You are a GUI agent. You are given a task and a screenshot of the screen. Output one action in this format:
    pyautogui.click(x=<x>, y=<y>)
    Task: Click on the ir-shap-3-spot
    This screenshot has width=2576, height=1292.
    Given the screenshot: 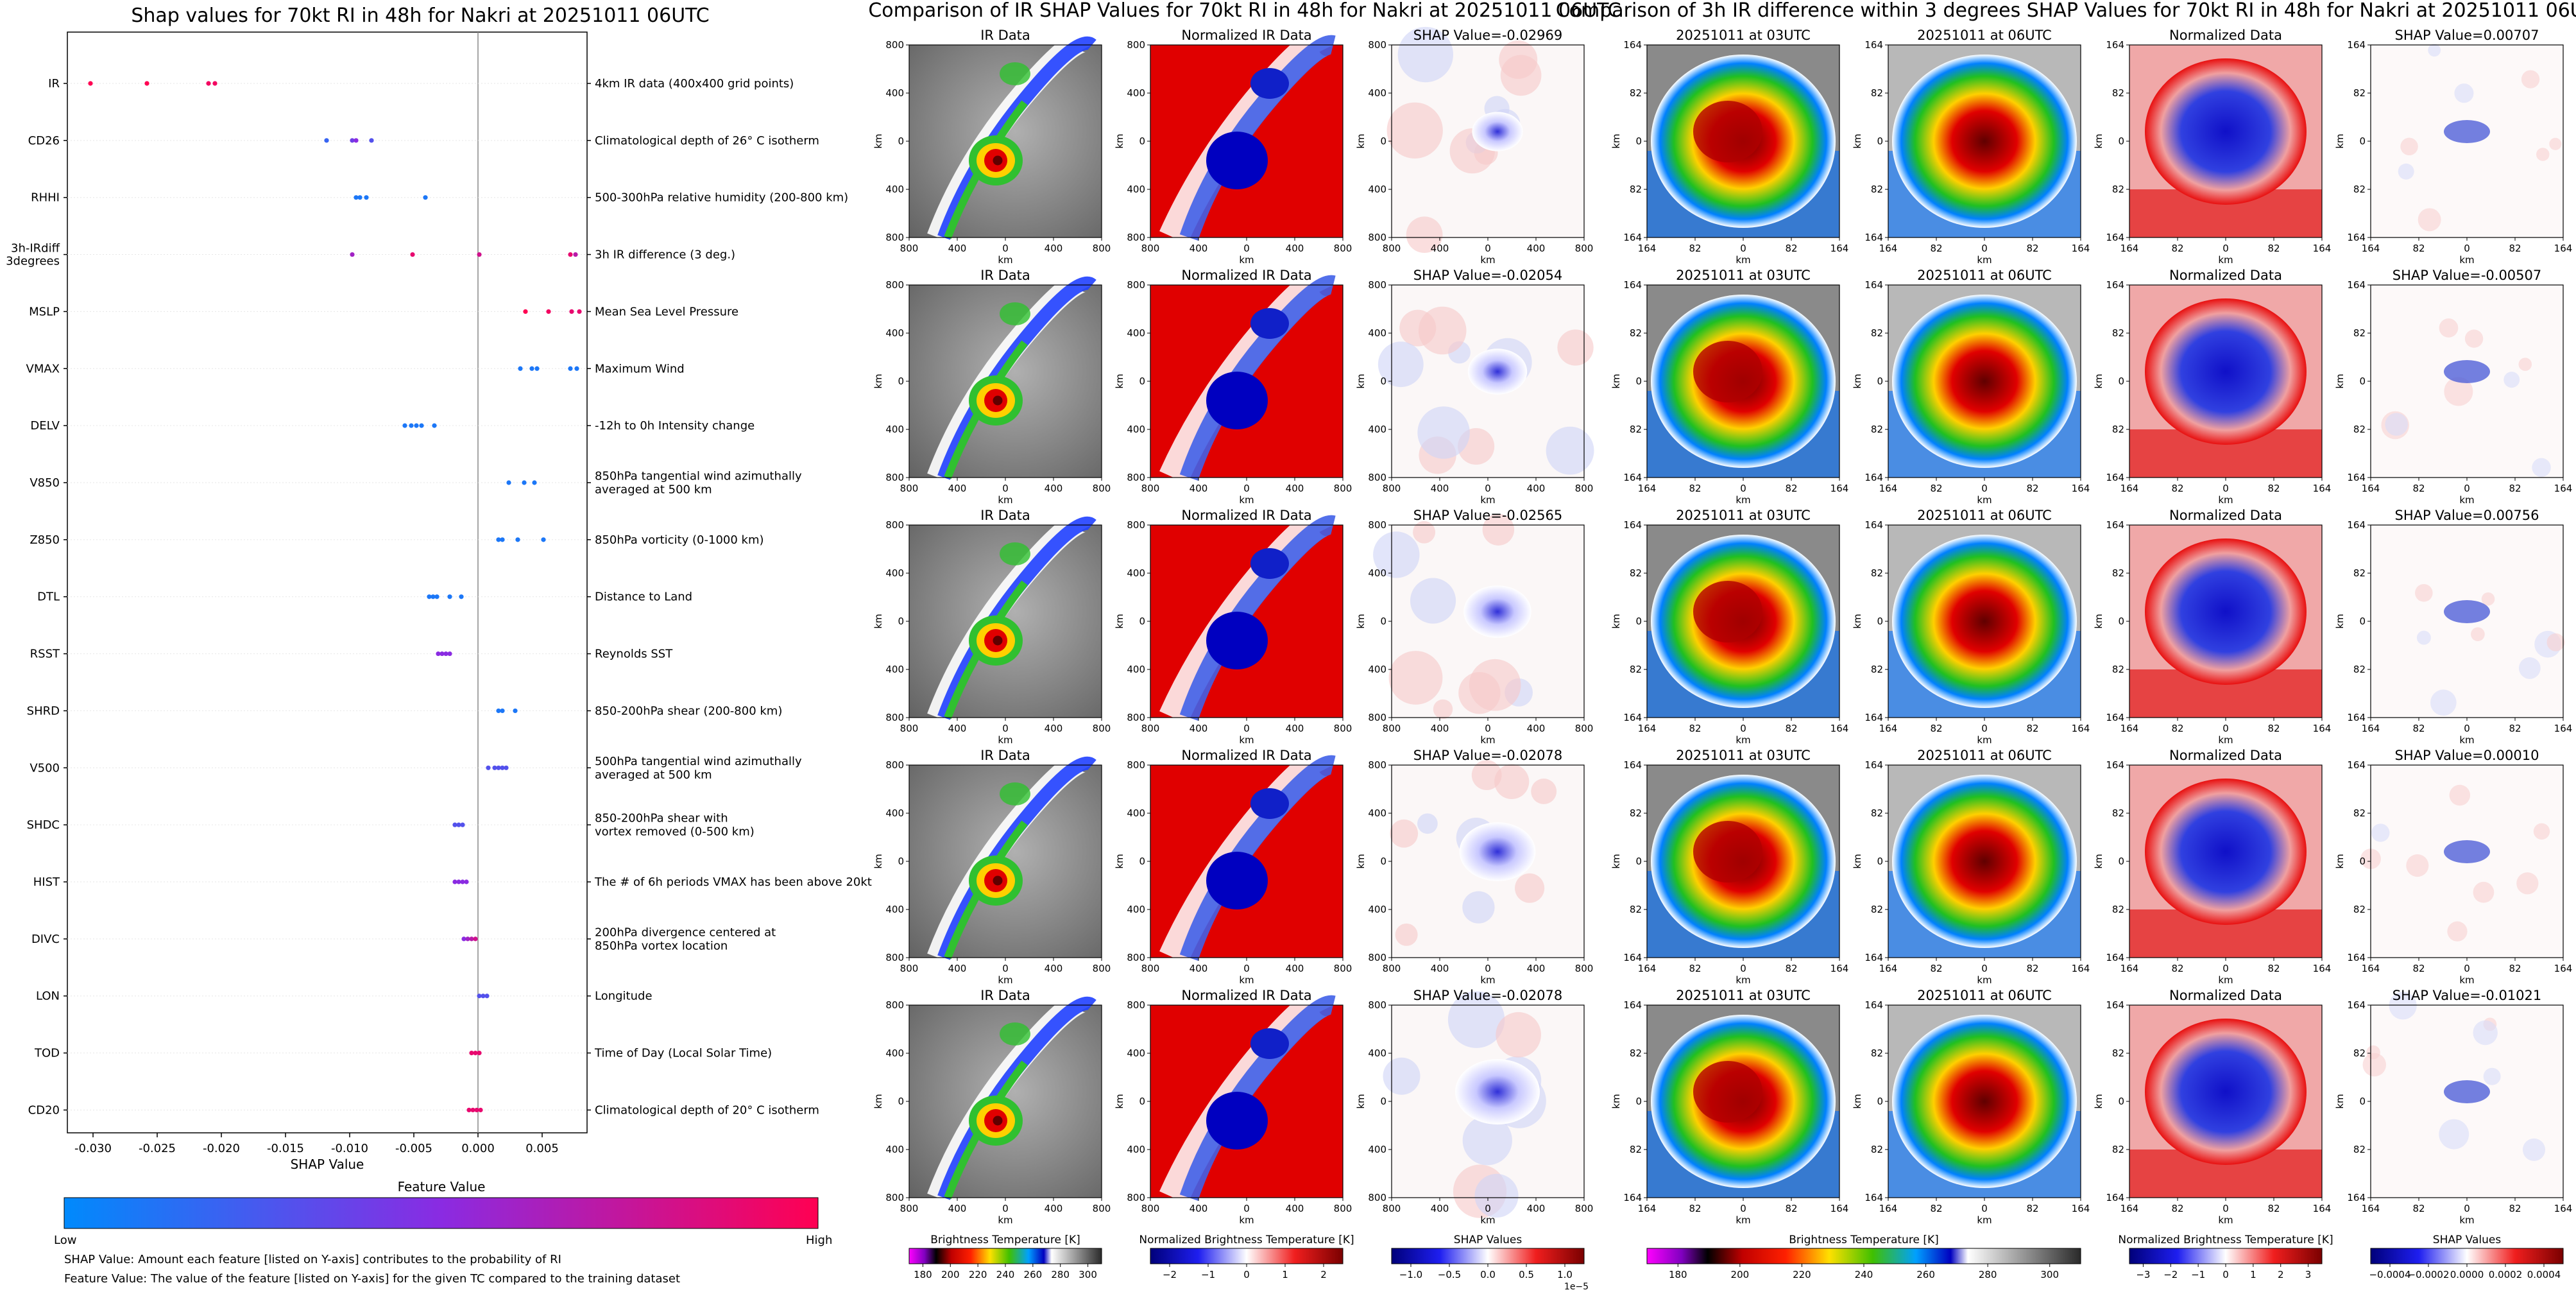 What is the action you would take?
    pyautogui.click(x=1544, y=791)
    